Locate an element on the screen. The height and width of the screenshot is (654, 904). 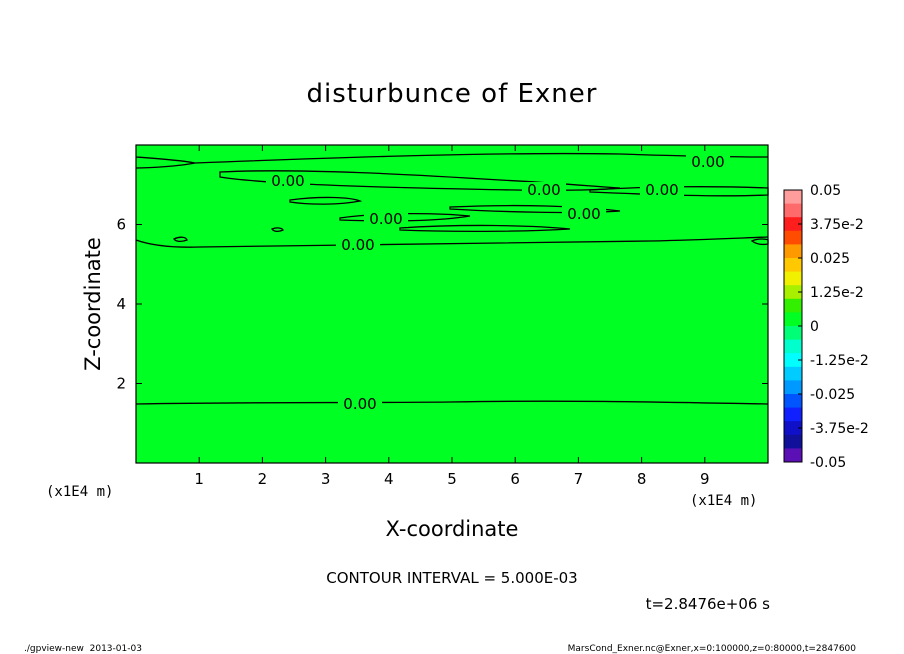
colorbar-label: -0.025 is located at coordinates (832, 395).